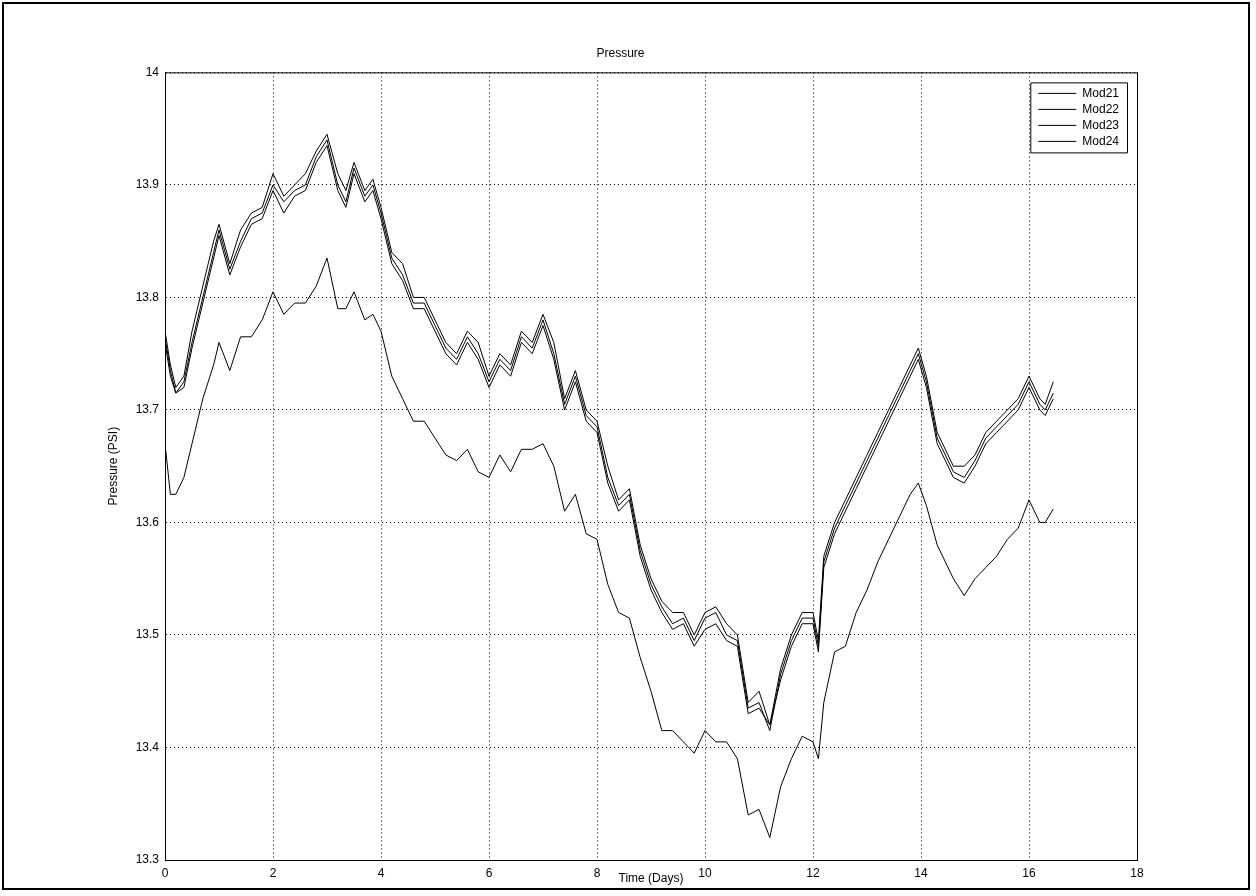  I want to click on x-tick-label: 18, so click(1137, 872).